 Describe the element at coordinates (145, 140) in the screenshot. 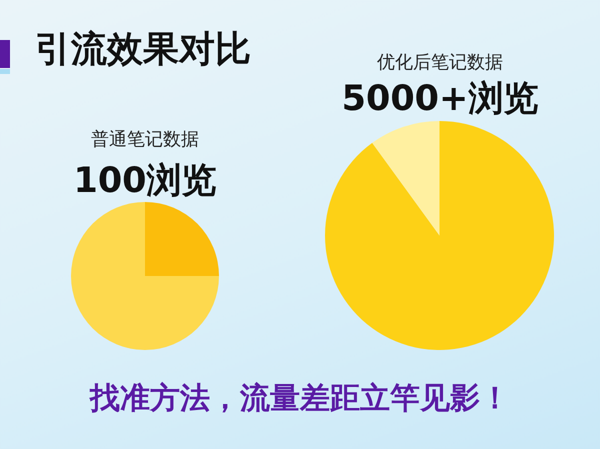

I see `chart-title: 普通笔记数据` at that location.